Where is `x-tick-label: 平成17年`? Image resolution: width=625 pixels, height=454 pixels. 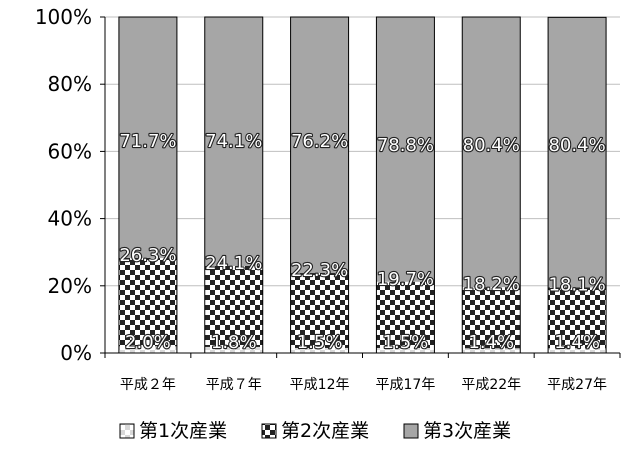 x-tick-label: 平成17年 is located at coordinates (406, 385).